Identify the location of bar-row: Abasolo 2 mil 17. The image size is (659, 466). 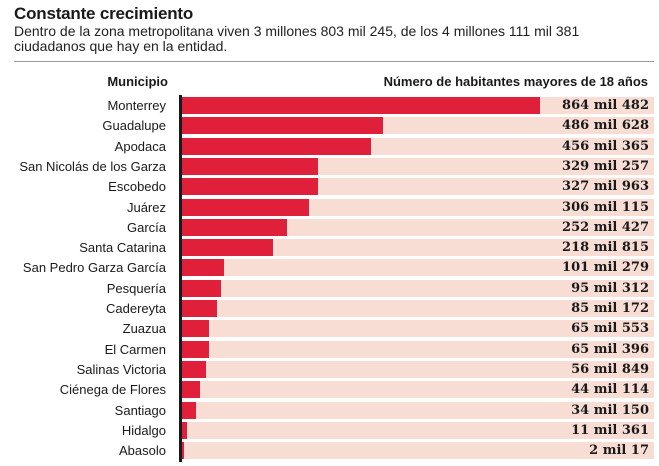
(329, 450).